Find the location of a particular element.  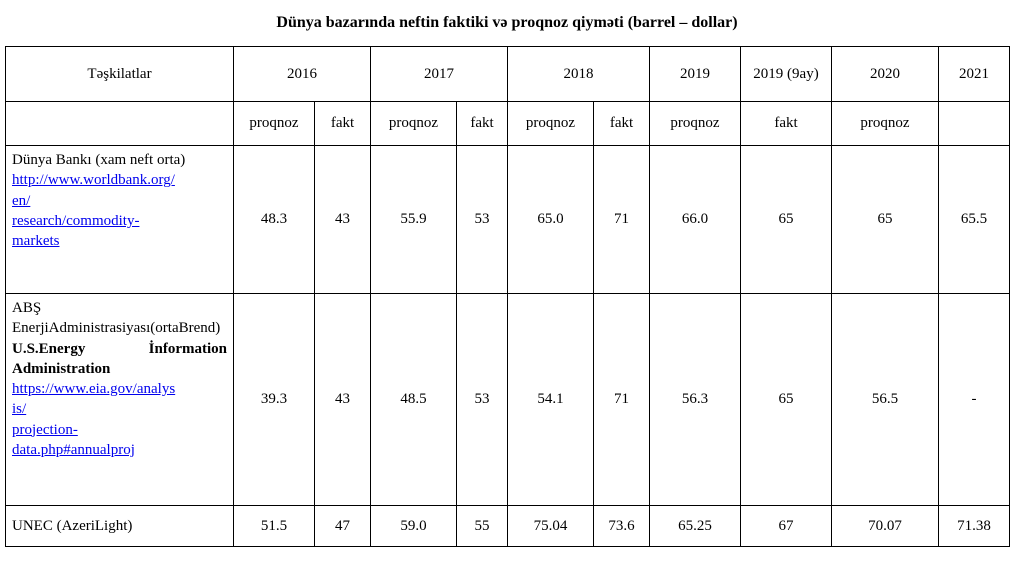

worldbank-link-line: markets is located at coordinates (36, 241).